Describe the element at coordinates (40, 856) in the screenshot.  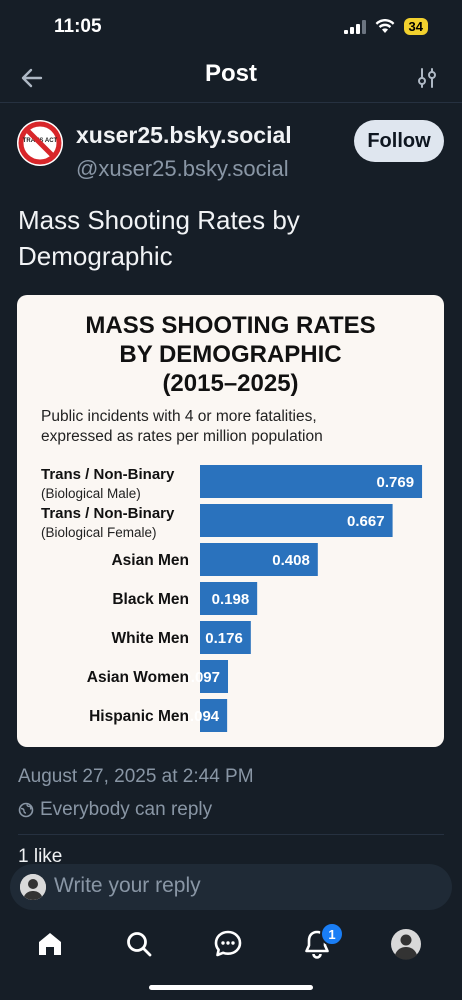
I see `like-count: 1 like` at that location.